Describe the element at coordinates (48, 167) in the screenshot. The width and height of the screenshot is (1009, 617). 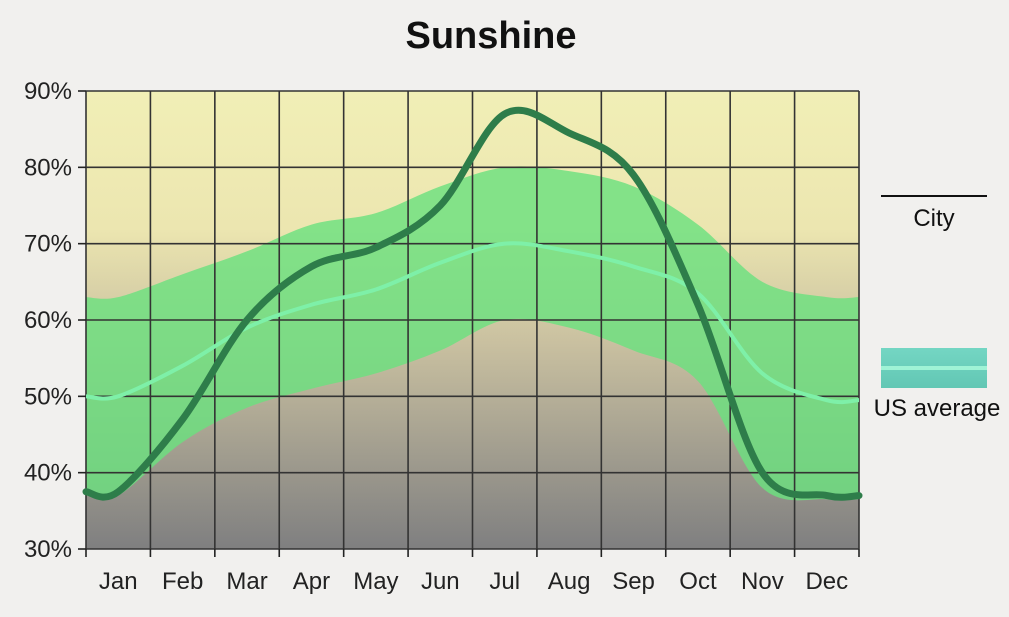
I see `y-tick-label: 80%` at that location.